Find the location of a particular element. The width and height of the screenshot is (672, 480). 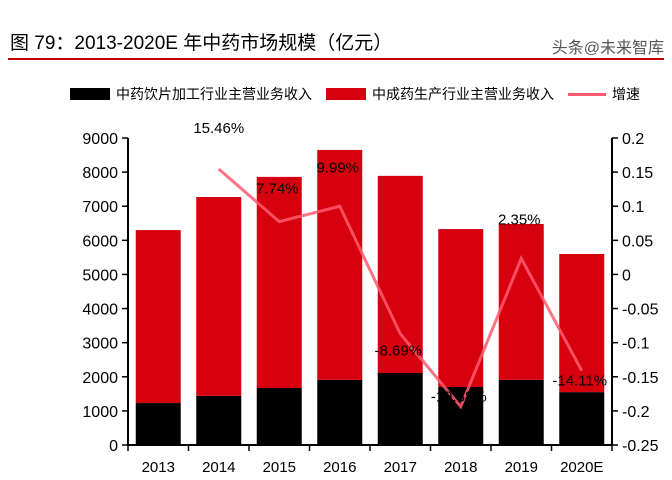

x-tick-label: 2014 is located at coordinates (218, 467).